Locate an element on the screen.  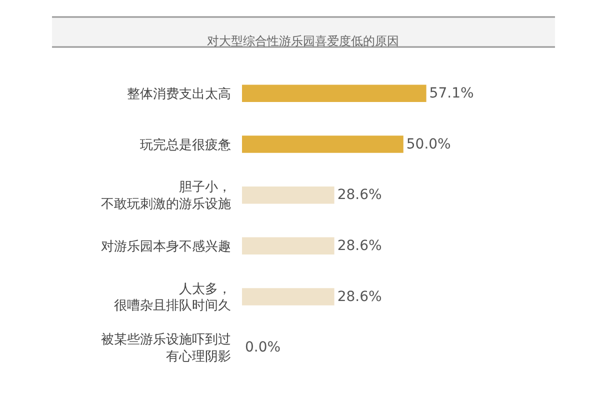
y-tick-label: 胆子小，不敢玩刺激的游乐设施 is located at coordinates (166, 196).